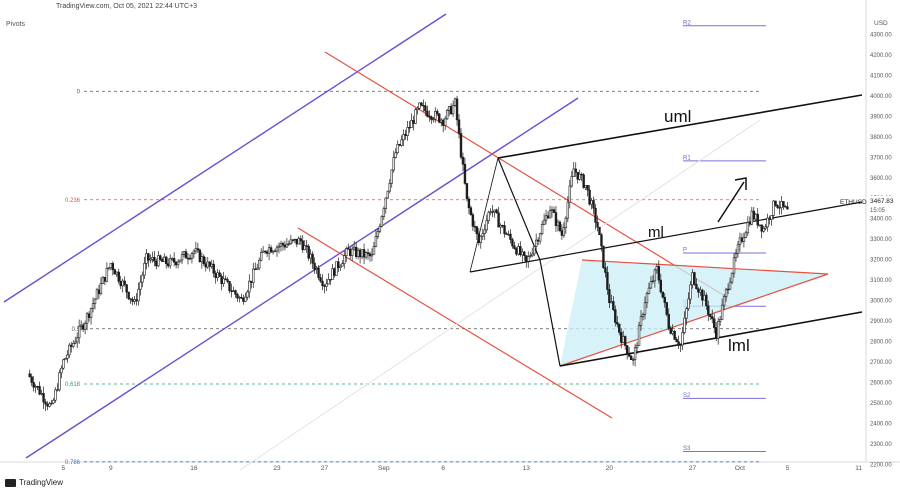 The width and height of the screenshot is (900, 494). I want to click on pitchfork-median-line, so click(666, 237).